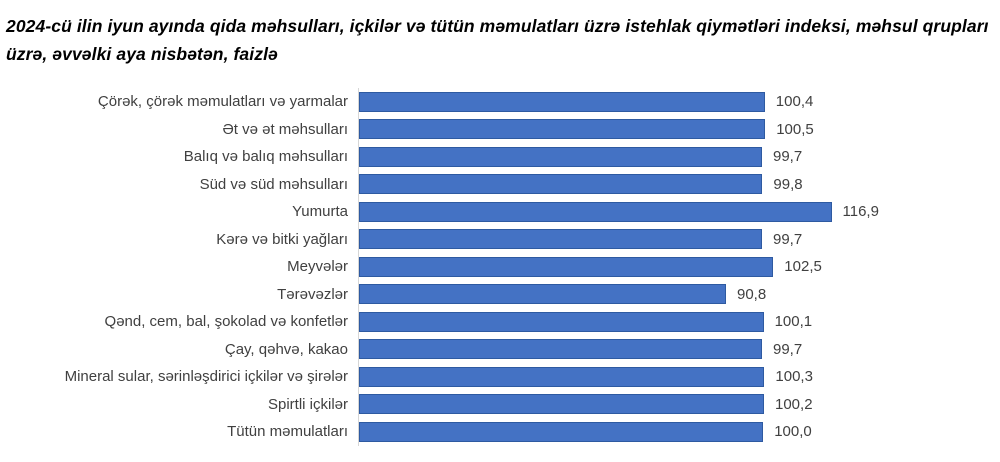 This screenshot has width=1000, height=462. I want to click on category-label: Meyvələr, so click(317, 267).